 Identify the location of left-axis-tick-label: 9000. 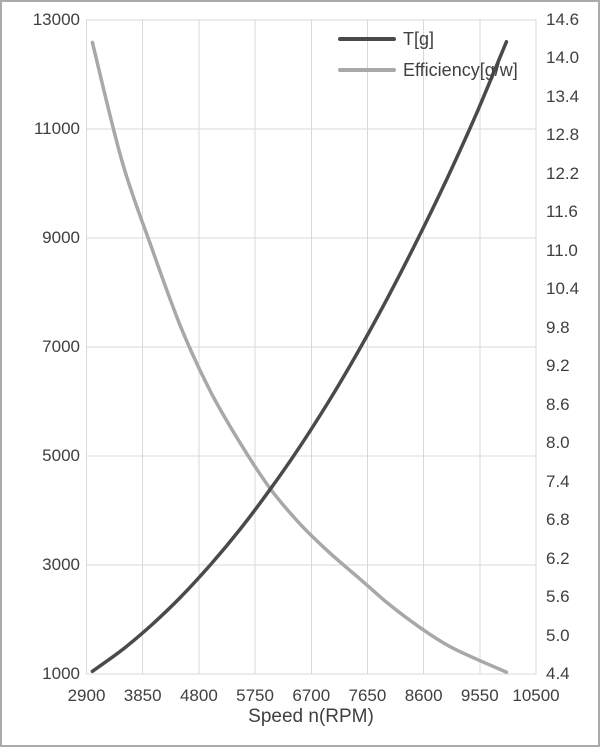
(61, 237).